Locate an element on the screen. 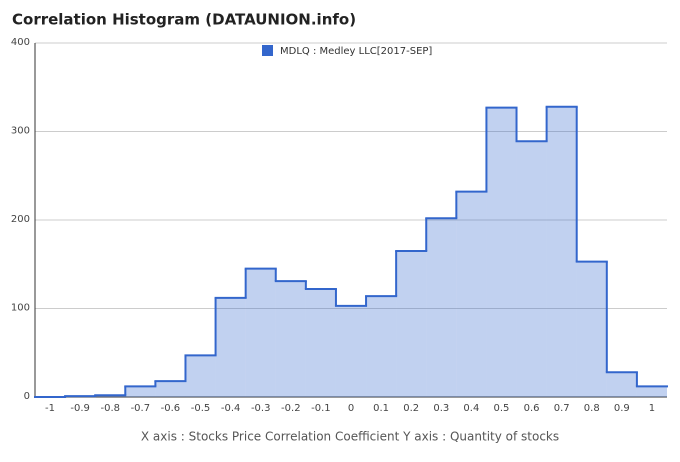 This screenshot has height=462, width=680. x-tick-label: 0.3 is located at coordinates (441, 408).